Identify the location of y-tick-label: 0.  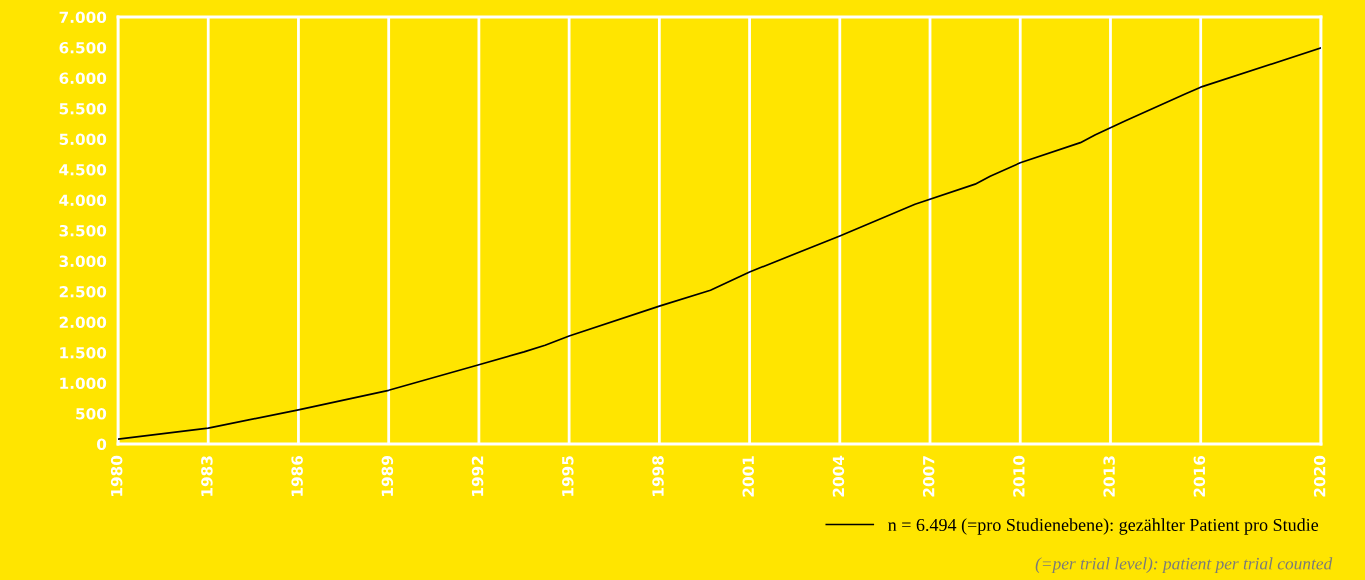
(101, 444).